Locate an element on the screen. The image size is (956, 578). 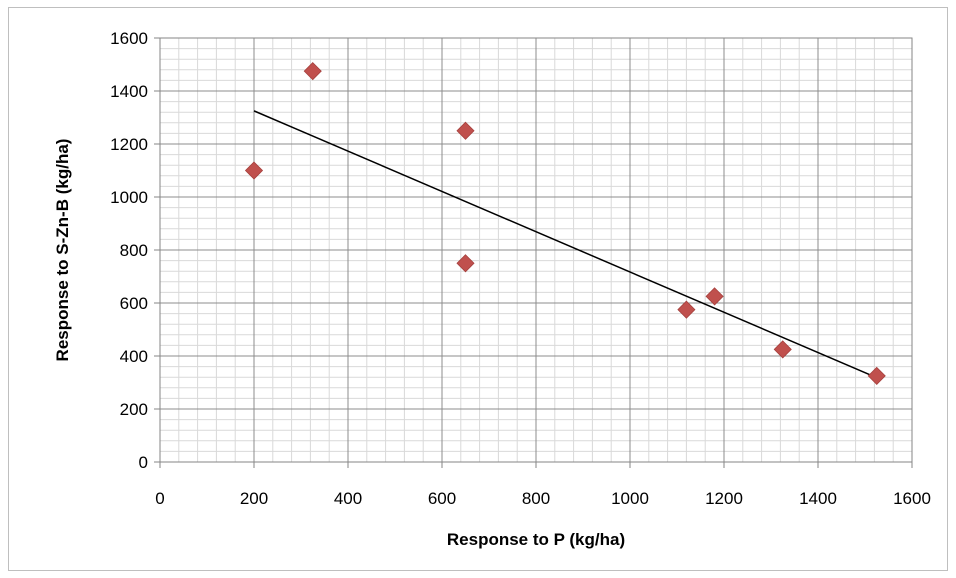
x-tick-label: 1400 is located at coordinates (818, 498).